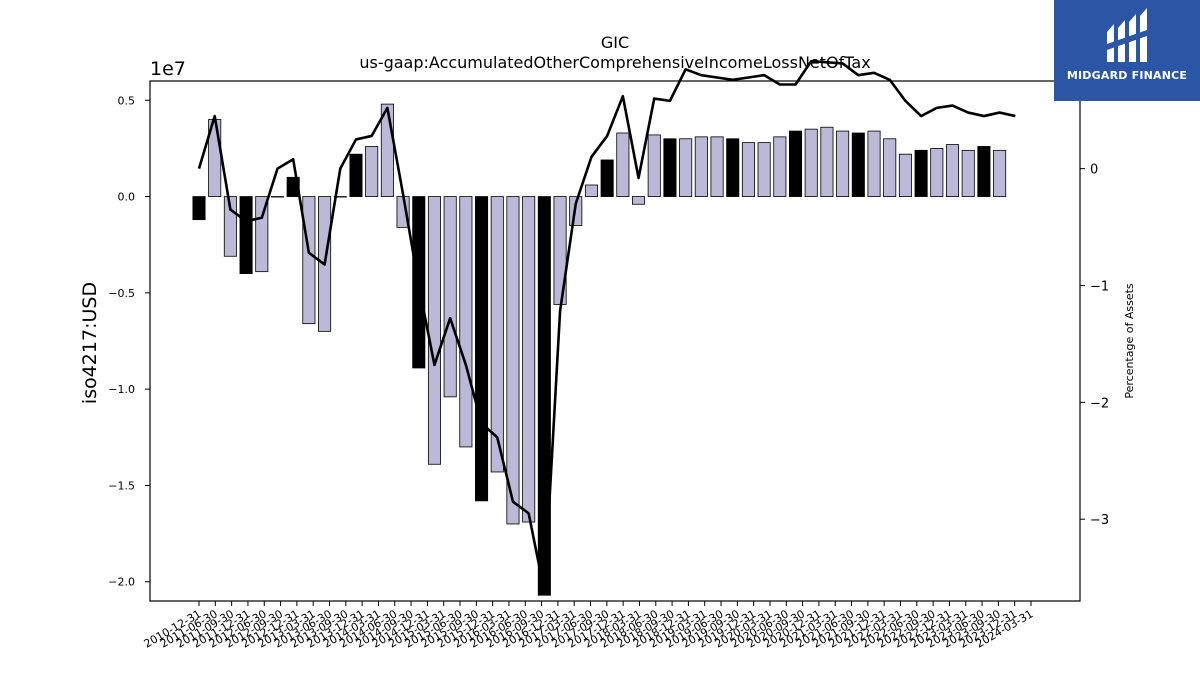 This screenshot has width=1200, height=675. What do you see at coordinates (1099, 403) in the screenshot?
I see `y2-tick-label: −2` at bounding box center [1099, 403].